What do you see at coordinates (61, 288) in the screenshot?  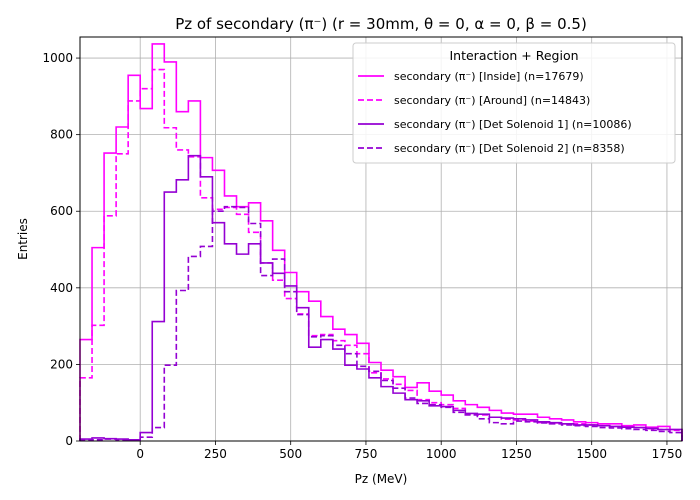 I see `y-tick-label: 400` at bounding box center [61, 288].